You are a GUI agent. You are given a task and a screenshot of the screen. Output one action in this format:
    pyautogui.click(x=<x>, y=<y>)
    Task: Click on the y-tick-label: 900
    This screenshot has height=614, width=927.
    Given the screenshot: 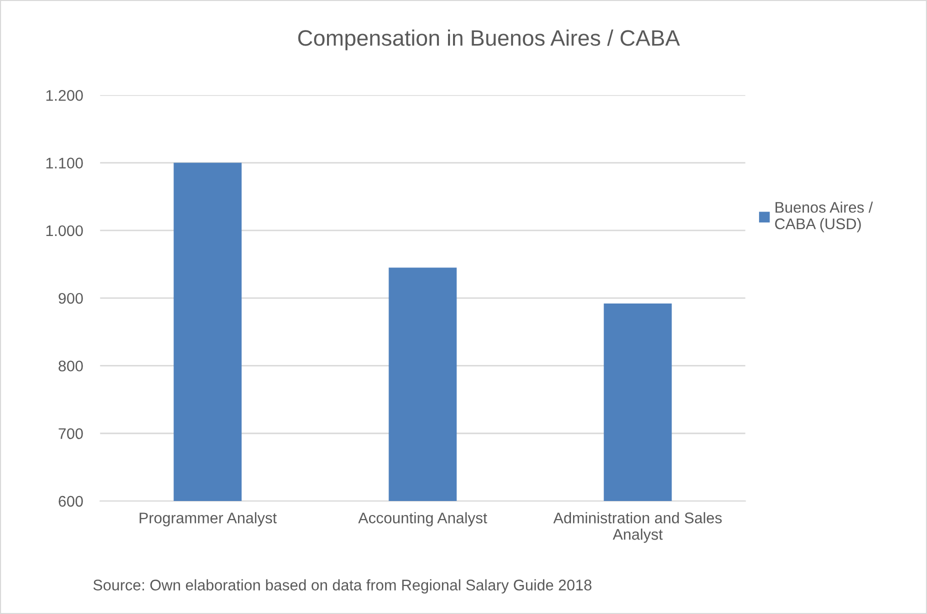 What is the action you would take?
    pyautogui.click(x=70, y=298)
    